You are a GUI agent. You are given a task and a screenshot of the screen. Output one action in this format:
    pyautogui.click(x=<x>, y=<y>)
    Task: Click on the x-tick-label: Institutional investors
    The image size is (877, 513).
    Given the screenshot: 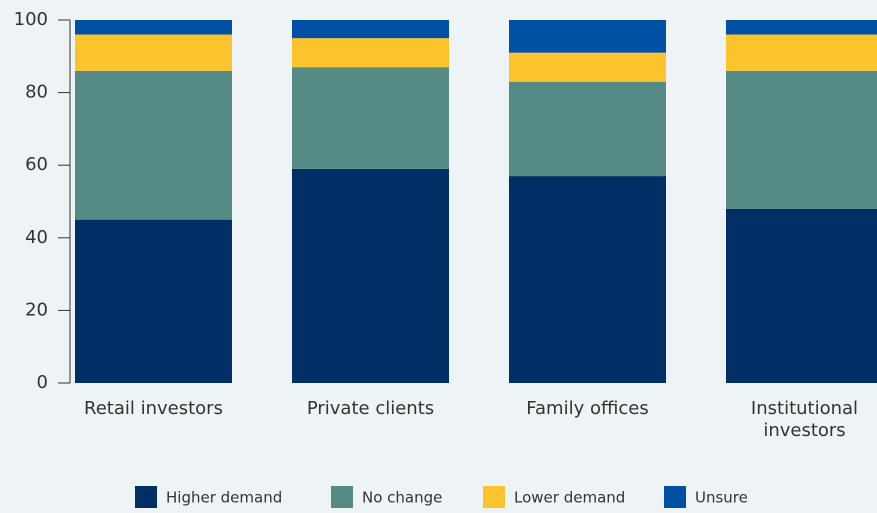 What is the action you would take?
    pyautogui.click(x=804, y=419)
    